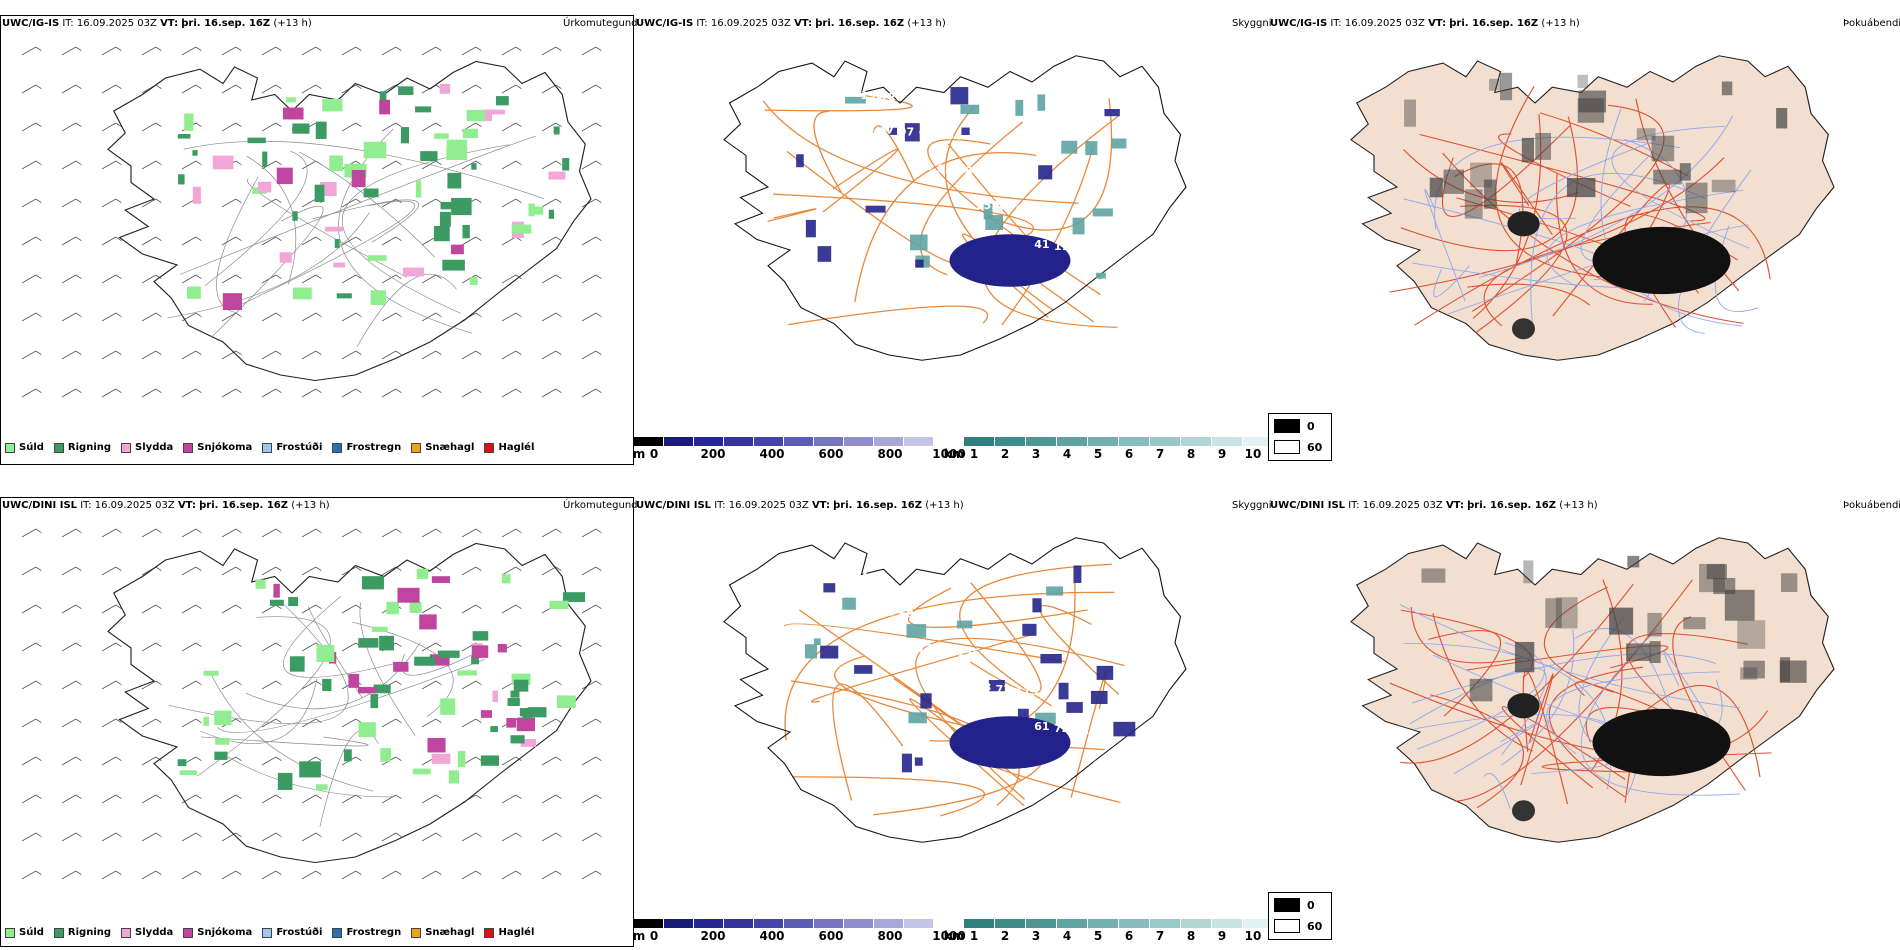  Describe the element at coordinates (964, 171) in the screenshot. I see `ceiling-value-label: 58` at that location.